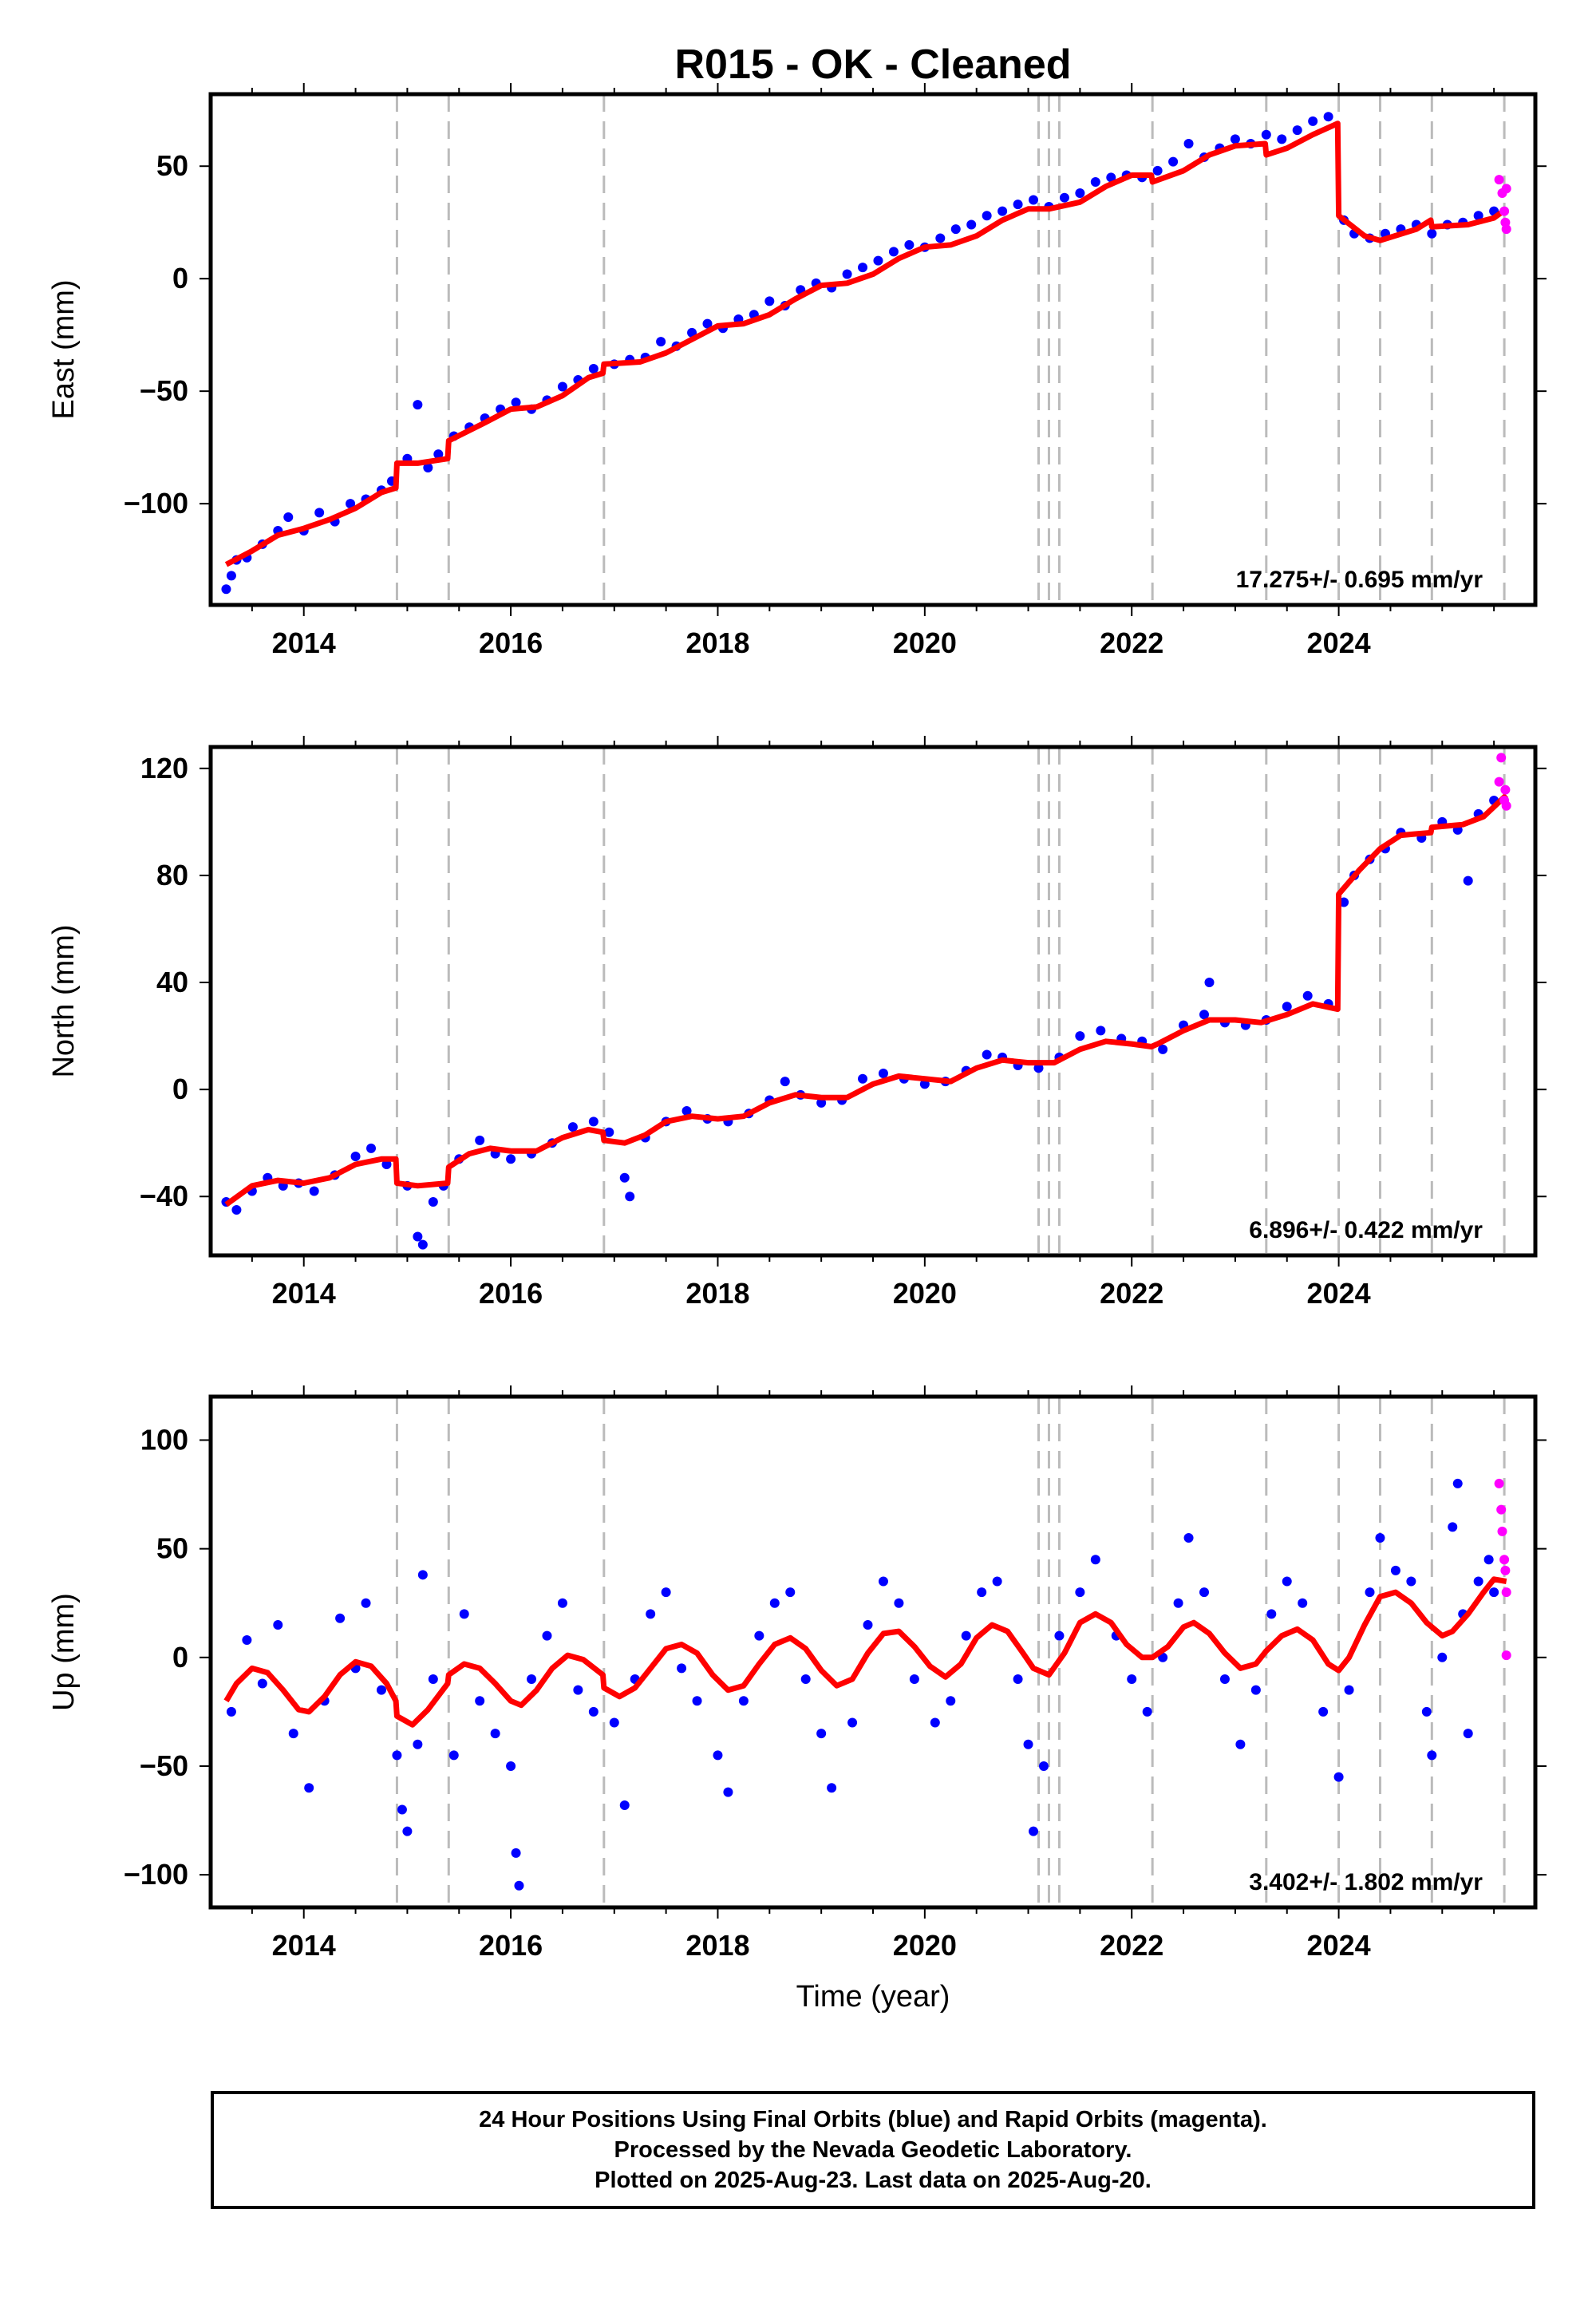 Image resolution: width=1596 pixels, height=2316 pixels. I want to click on y-tick-label: 0, so click(180, 278).